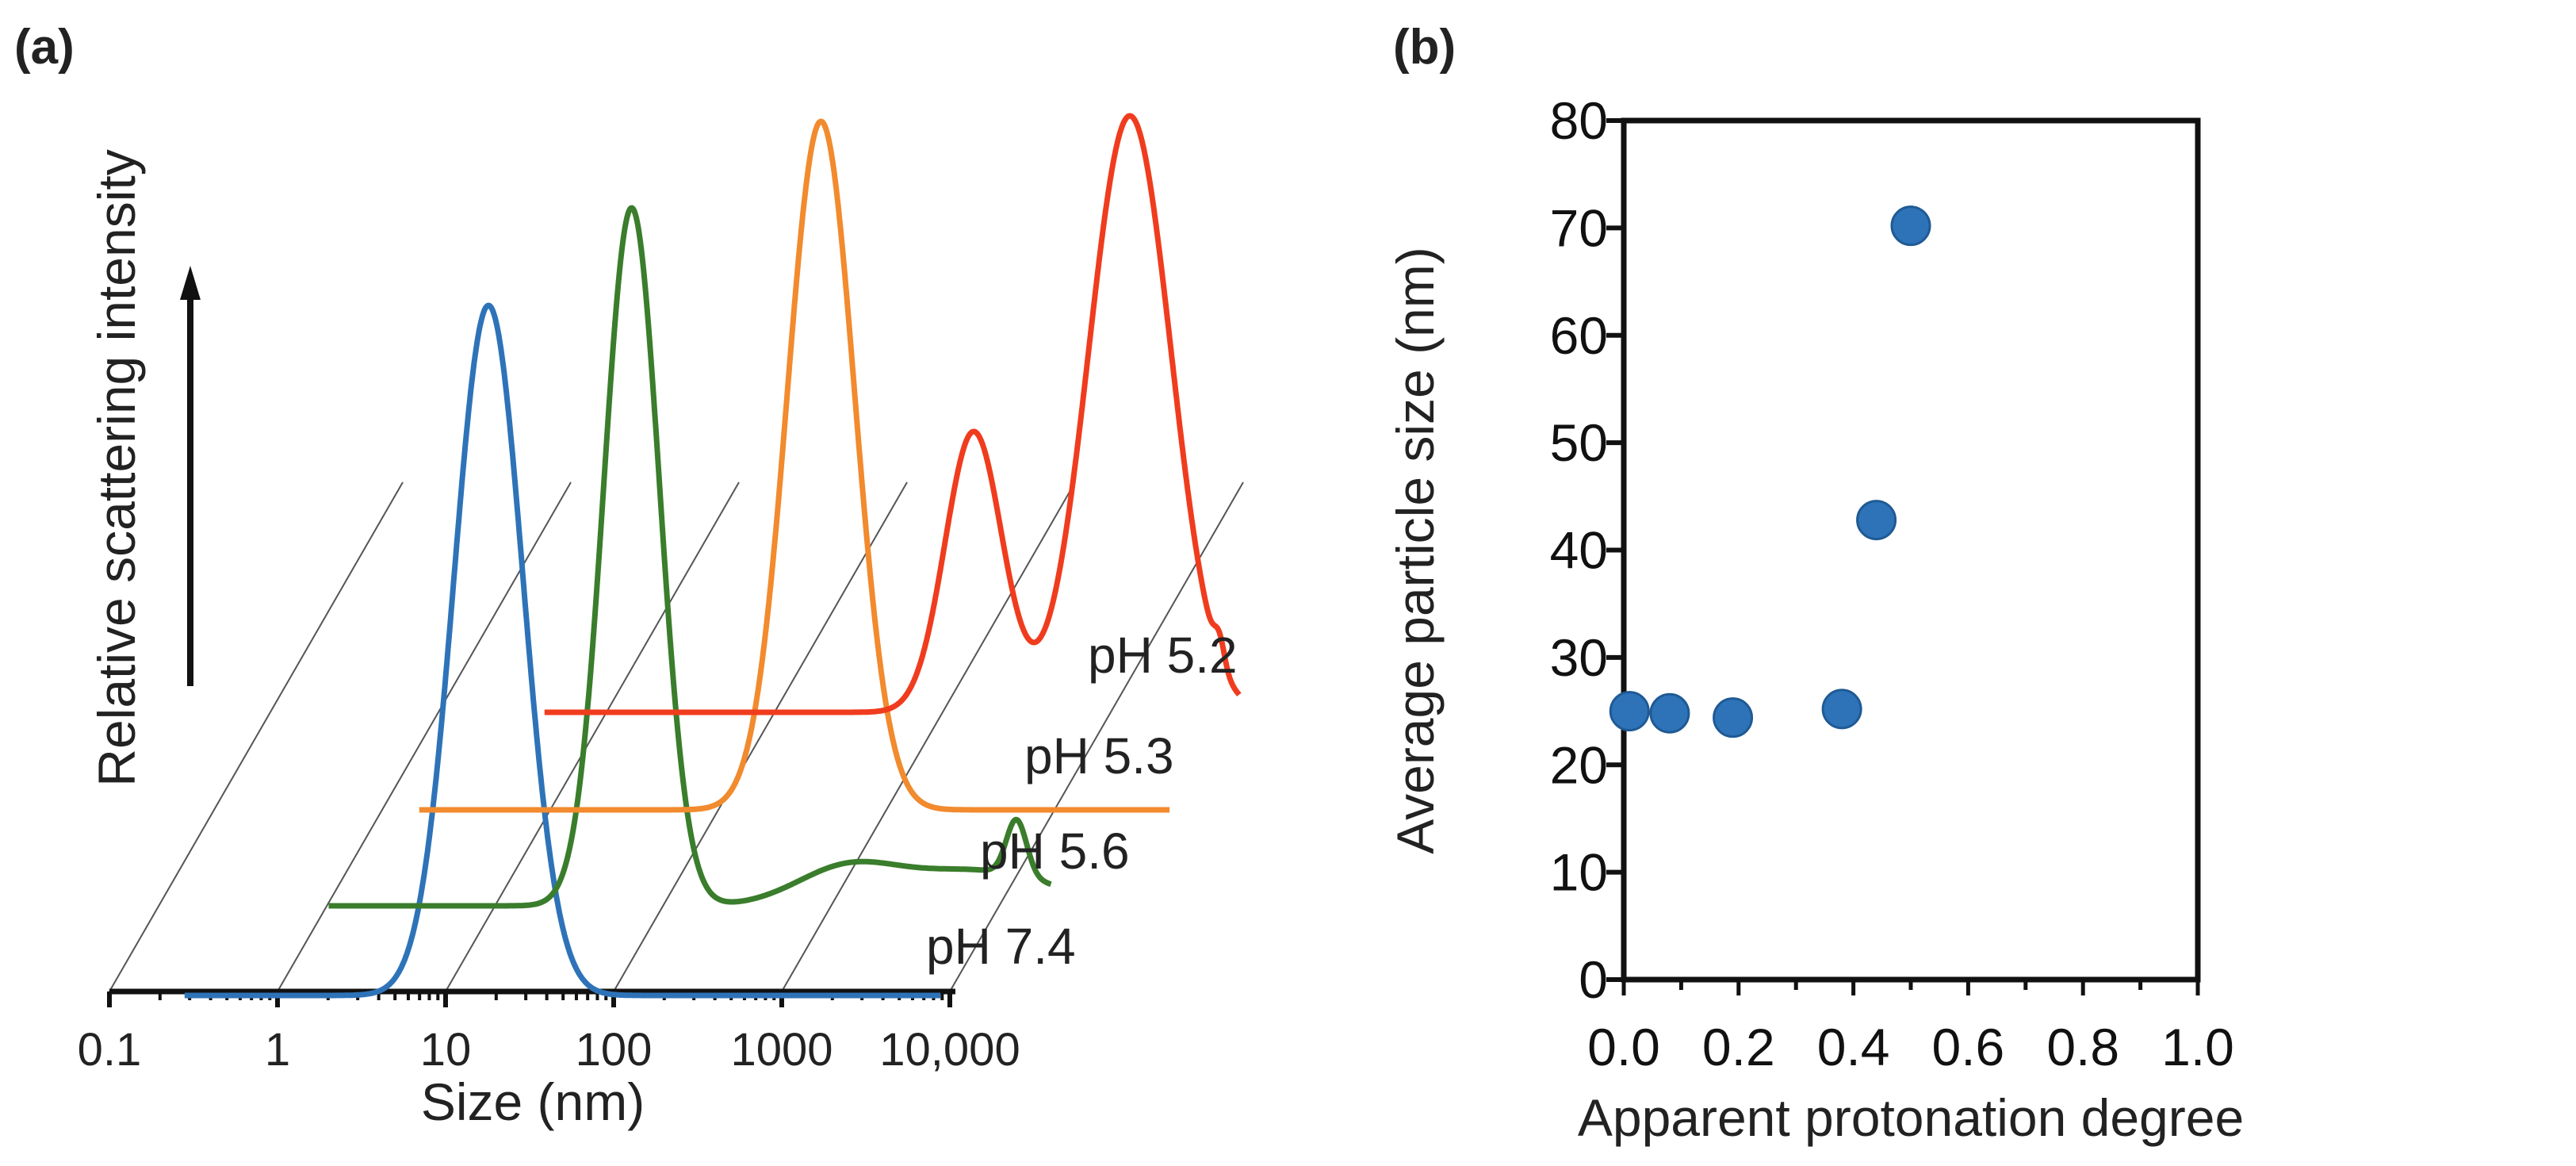  I want to click on series-curve, so click(892, 414).